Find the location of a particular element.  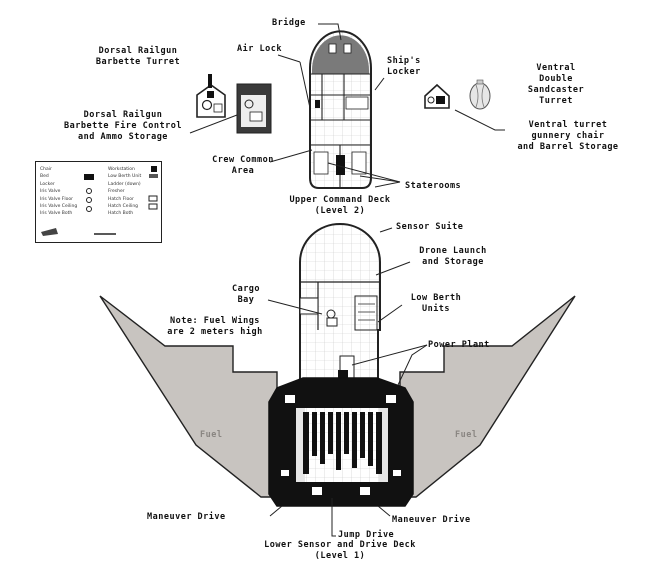

label-staterooms: Staterooms is located at coordinates (433, 186).